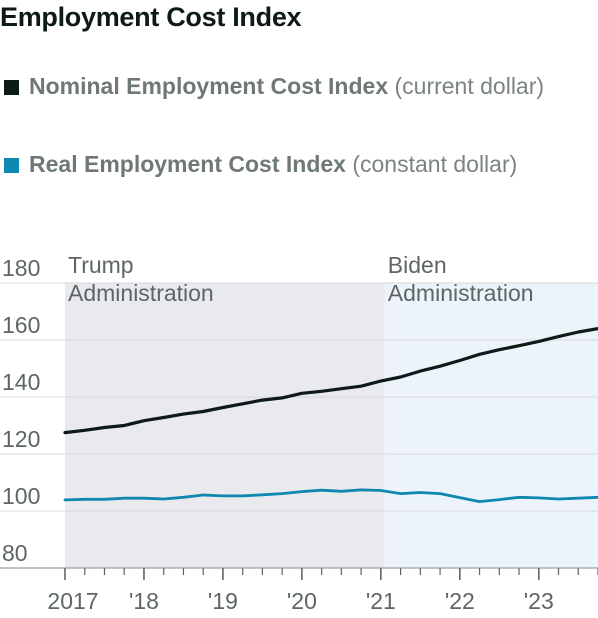 This screenshot has height=618, width=598. What do you see at coordinates (330, 496) in the screenshot?
I see `series-line-real` at bounding box center [330, 496].